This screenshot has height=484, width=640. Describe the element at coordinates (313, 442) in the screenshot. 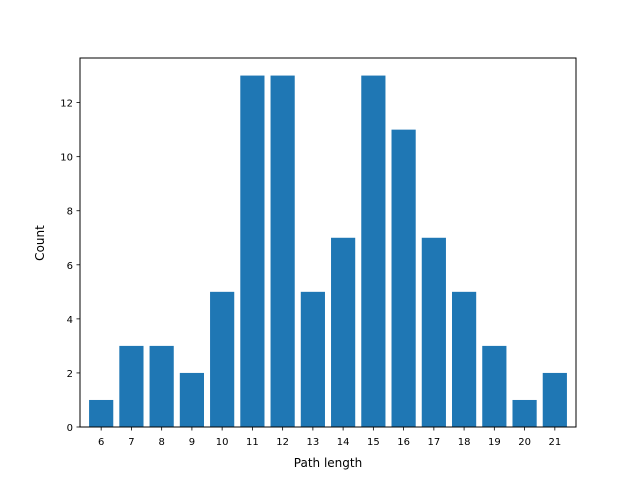

I see `x-tick-label: 13` at that location.